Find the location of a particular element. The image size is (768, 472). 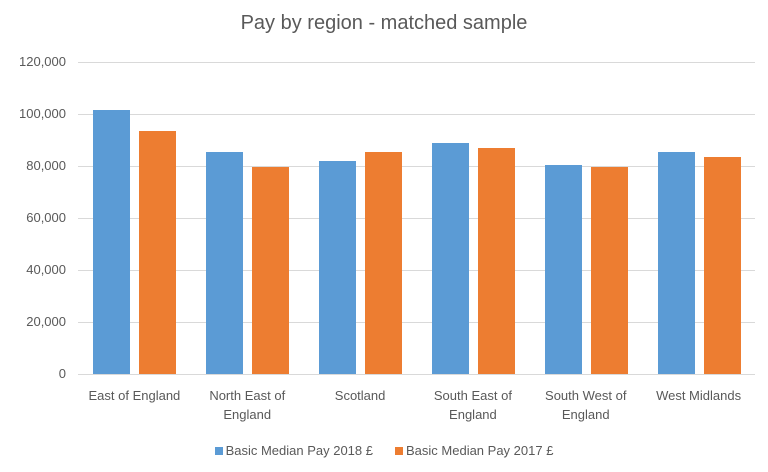

y-tick-label: 120,000 is located at coordinates (42, 61).